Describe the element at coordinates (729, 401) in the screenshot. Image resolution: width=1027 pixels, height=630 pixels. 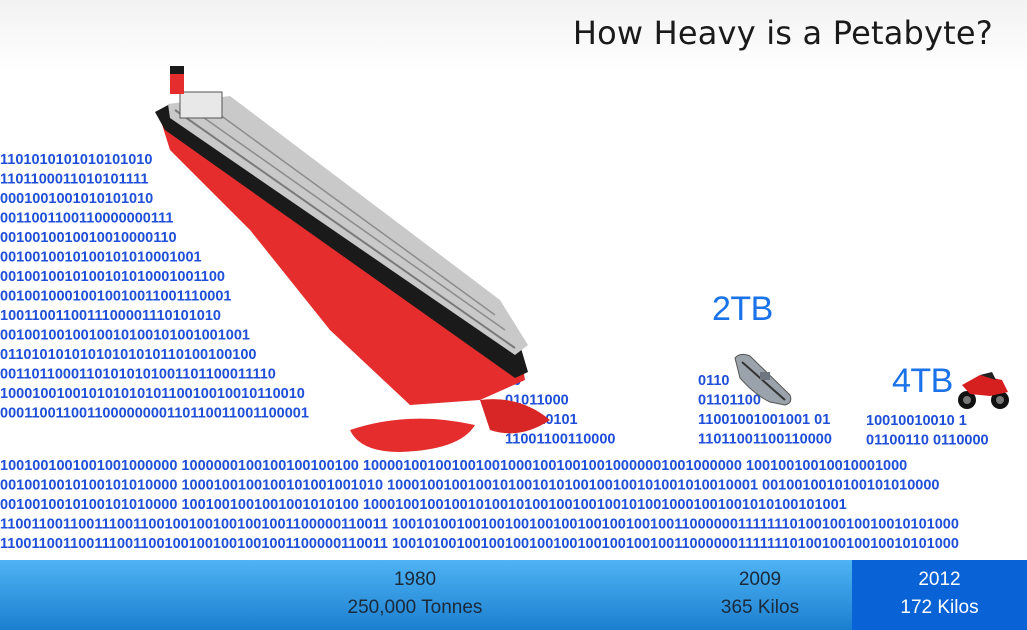
I see `binary-row: 01101100` at that location.